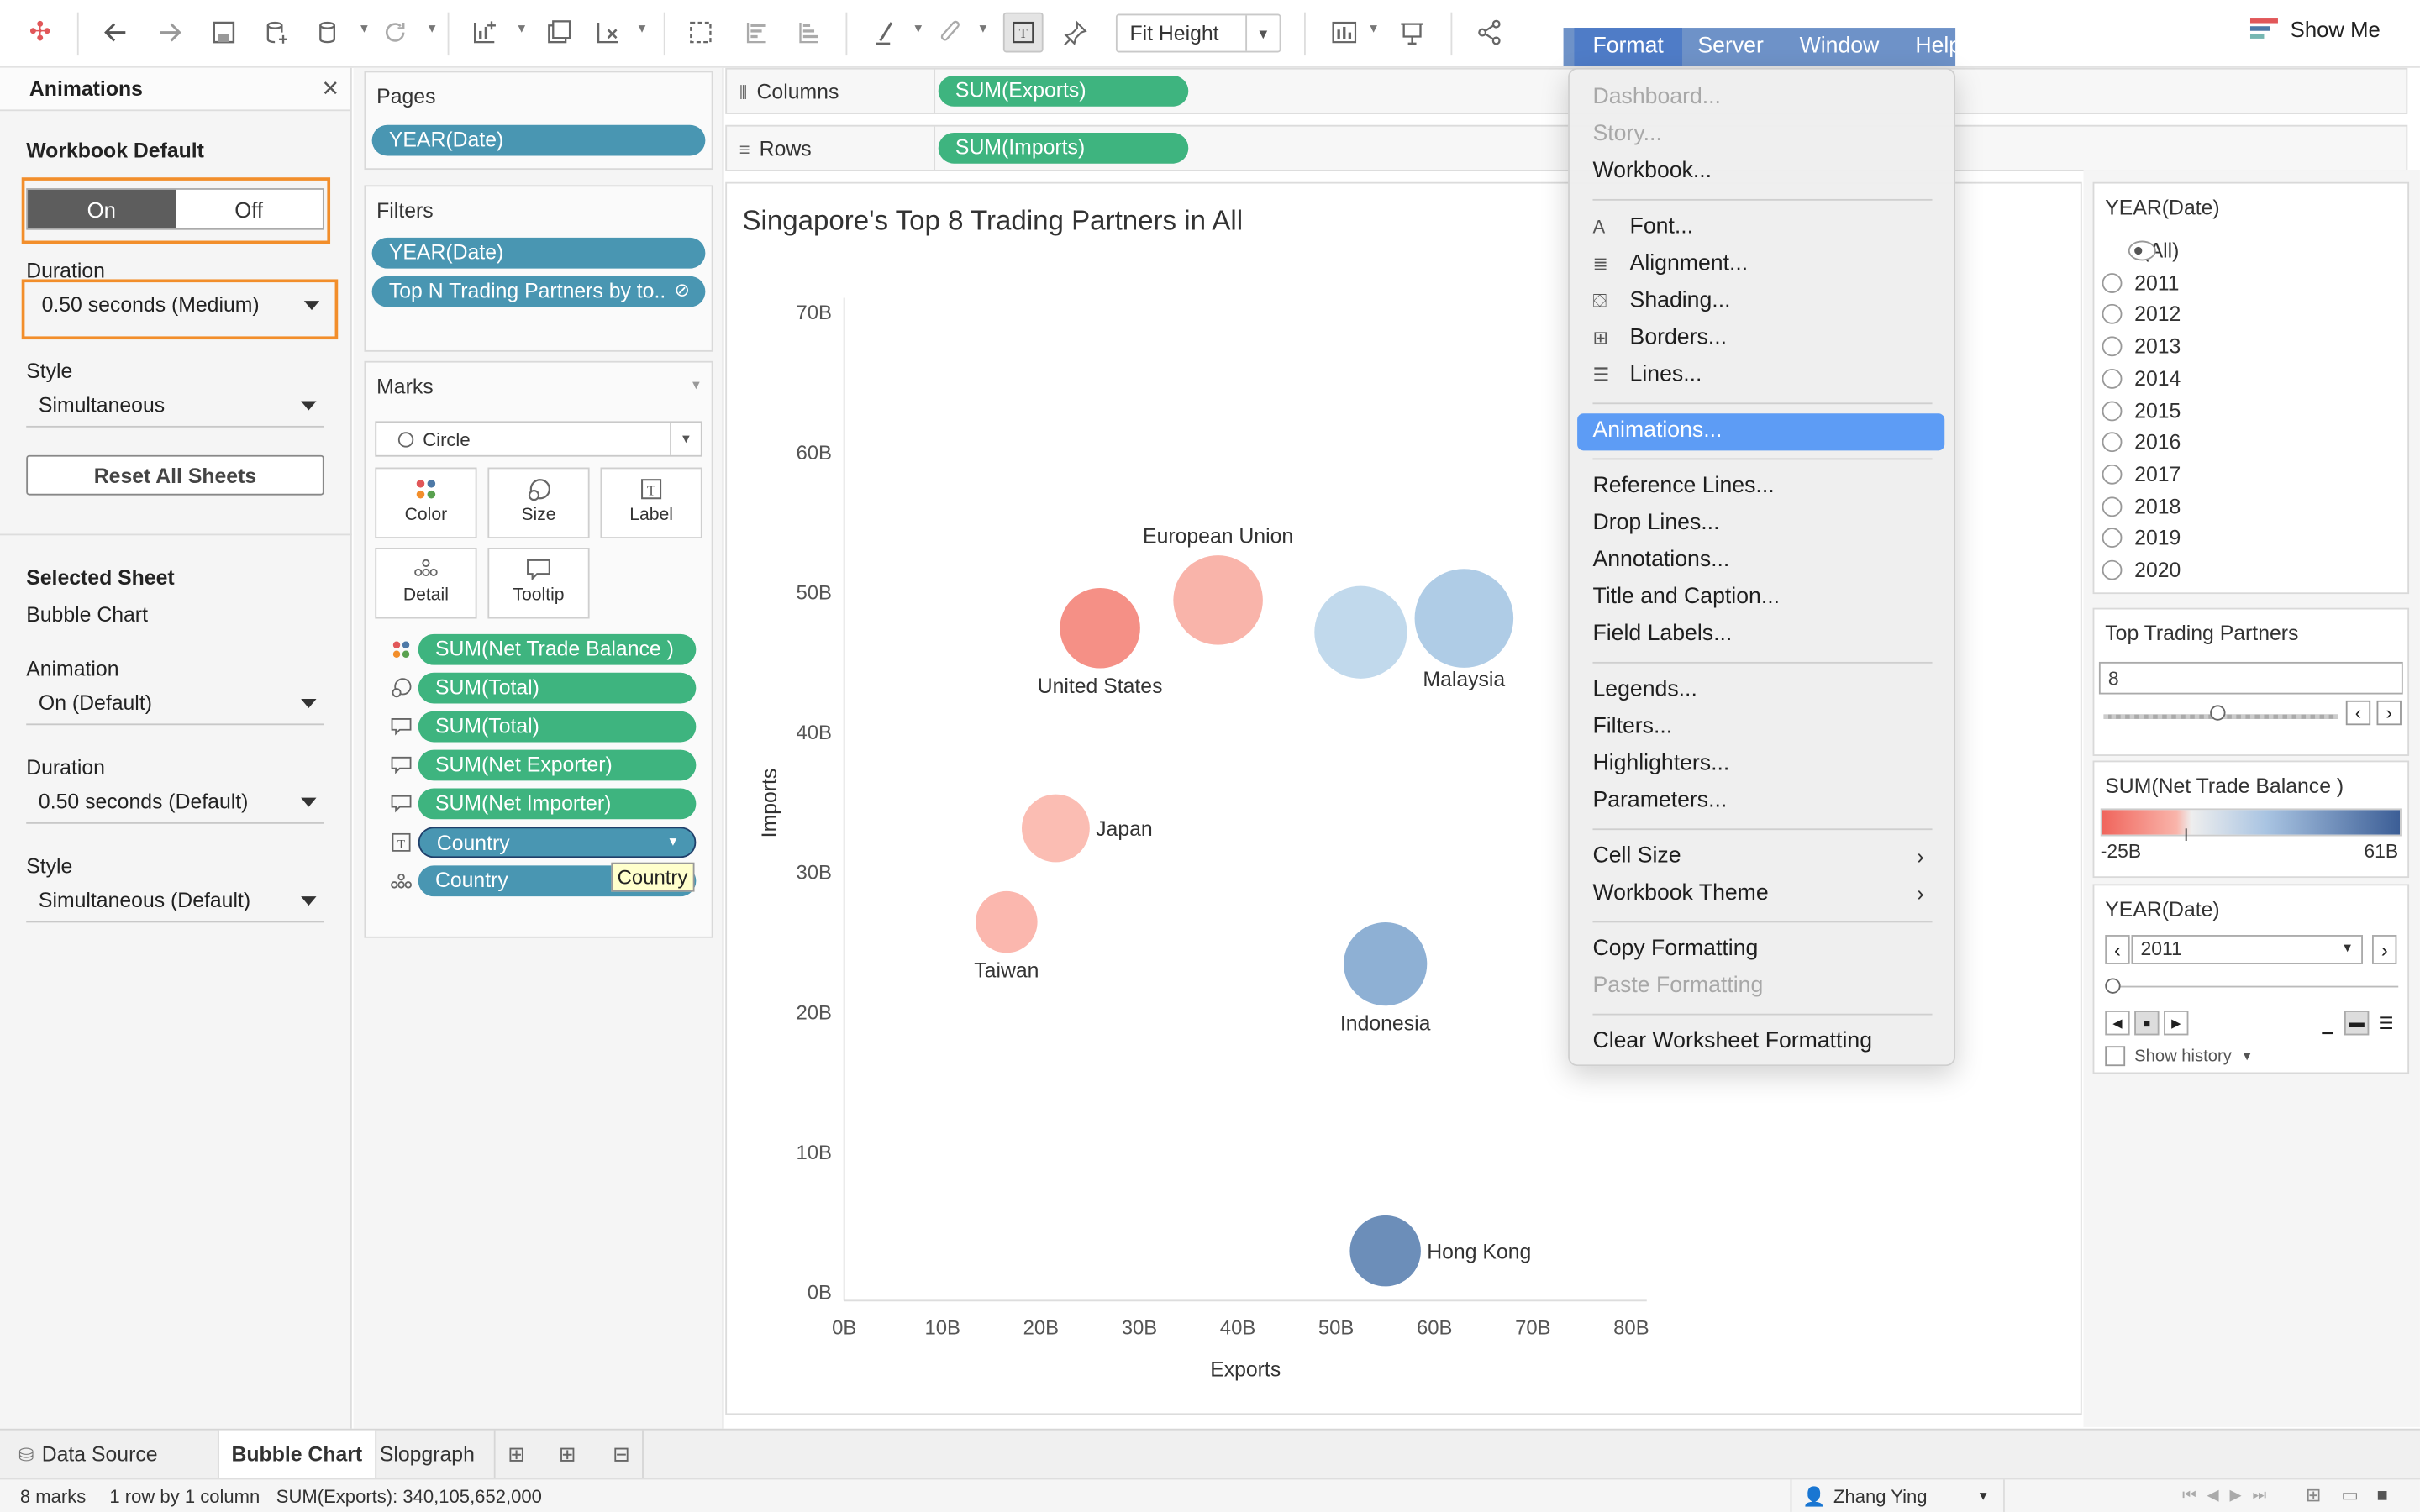 This screenshot has height=1512, width=2420. I want to click on menu-item-clear-worksheet-formatting: Clear Worksheet Formatting, so click(1732, 1041).